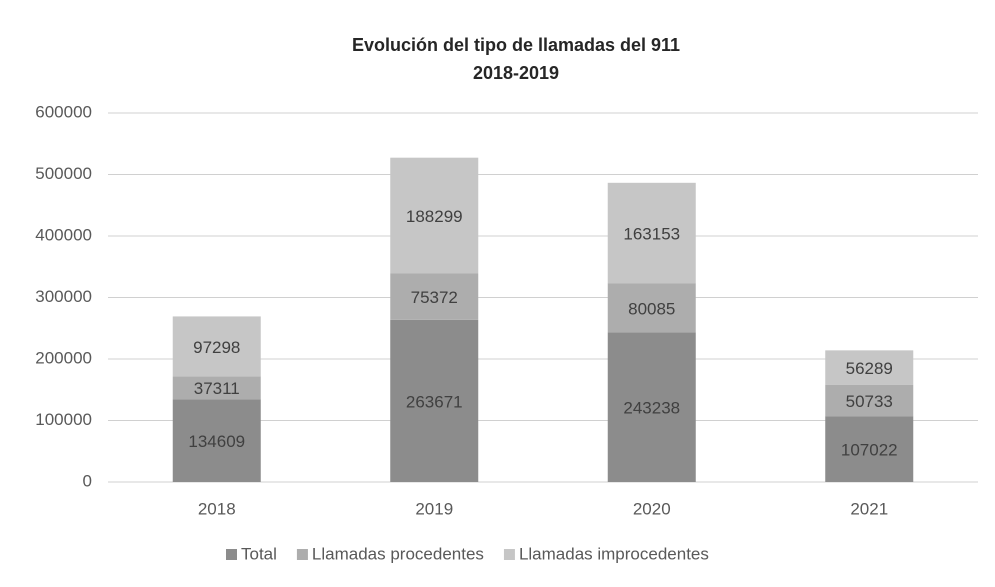 The height and width of the screenshot is (587, 995). I want to click on data-label: 80085, so click(651, 308).